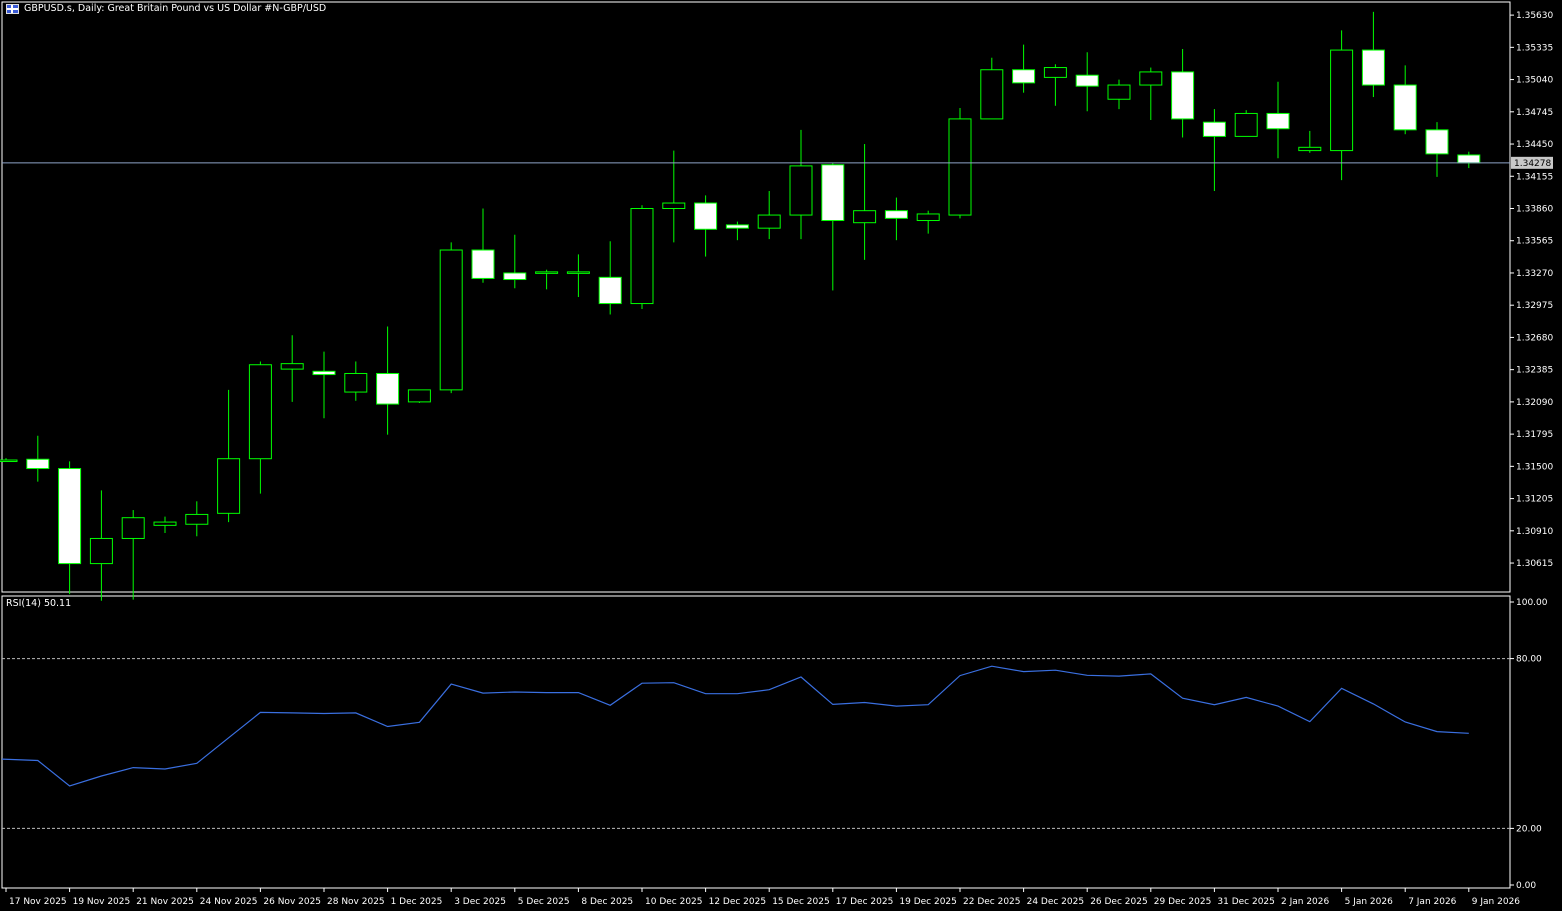 The height and width of the screenshot is (911, 1562). I want to click on time-tick-label: 2 Jan 2026, so click(1305, 902).